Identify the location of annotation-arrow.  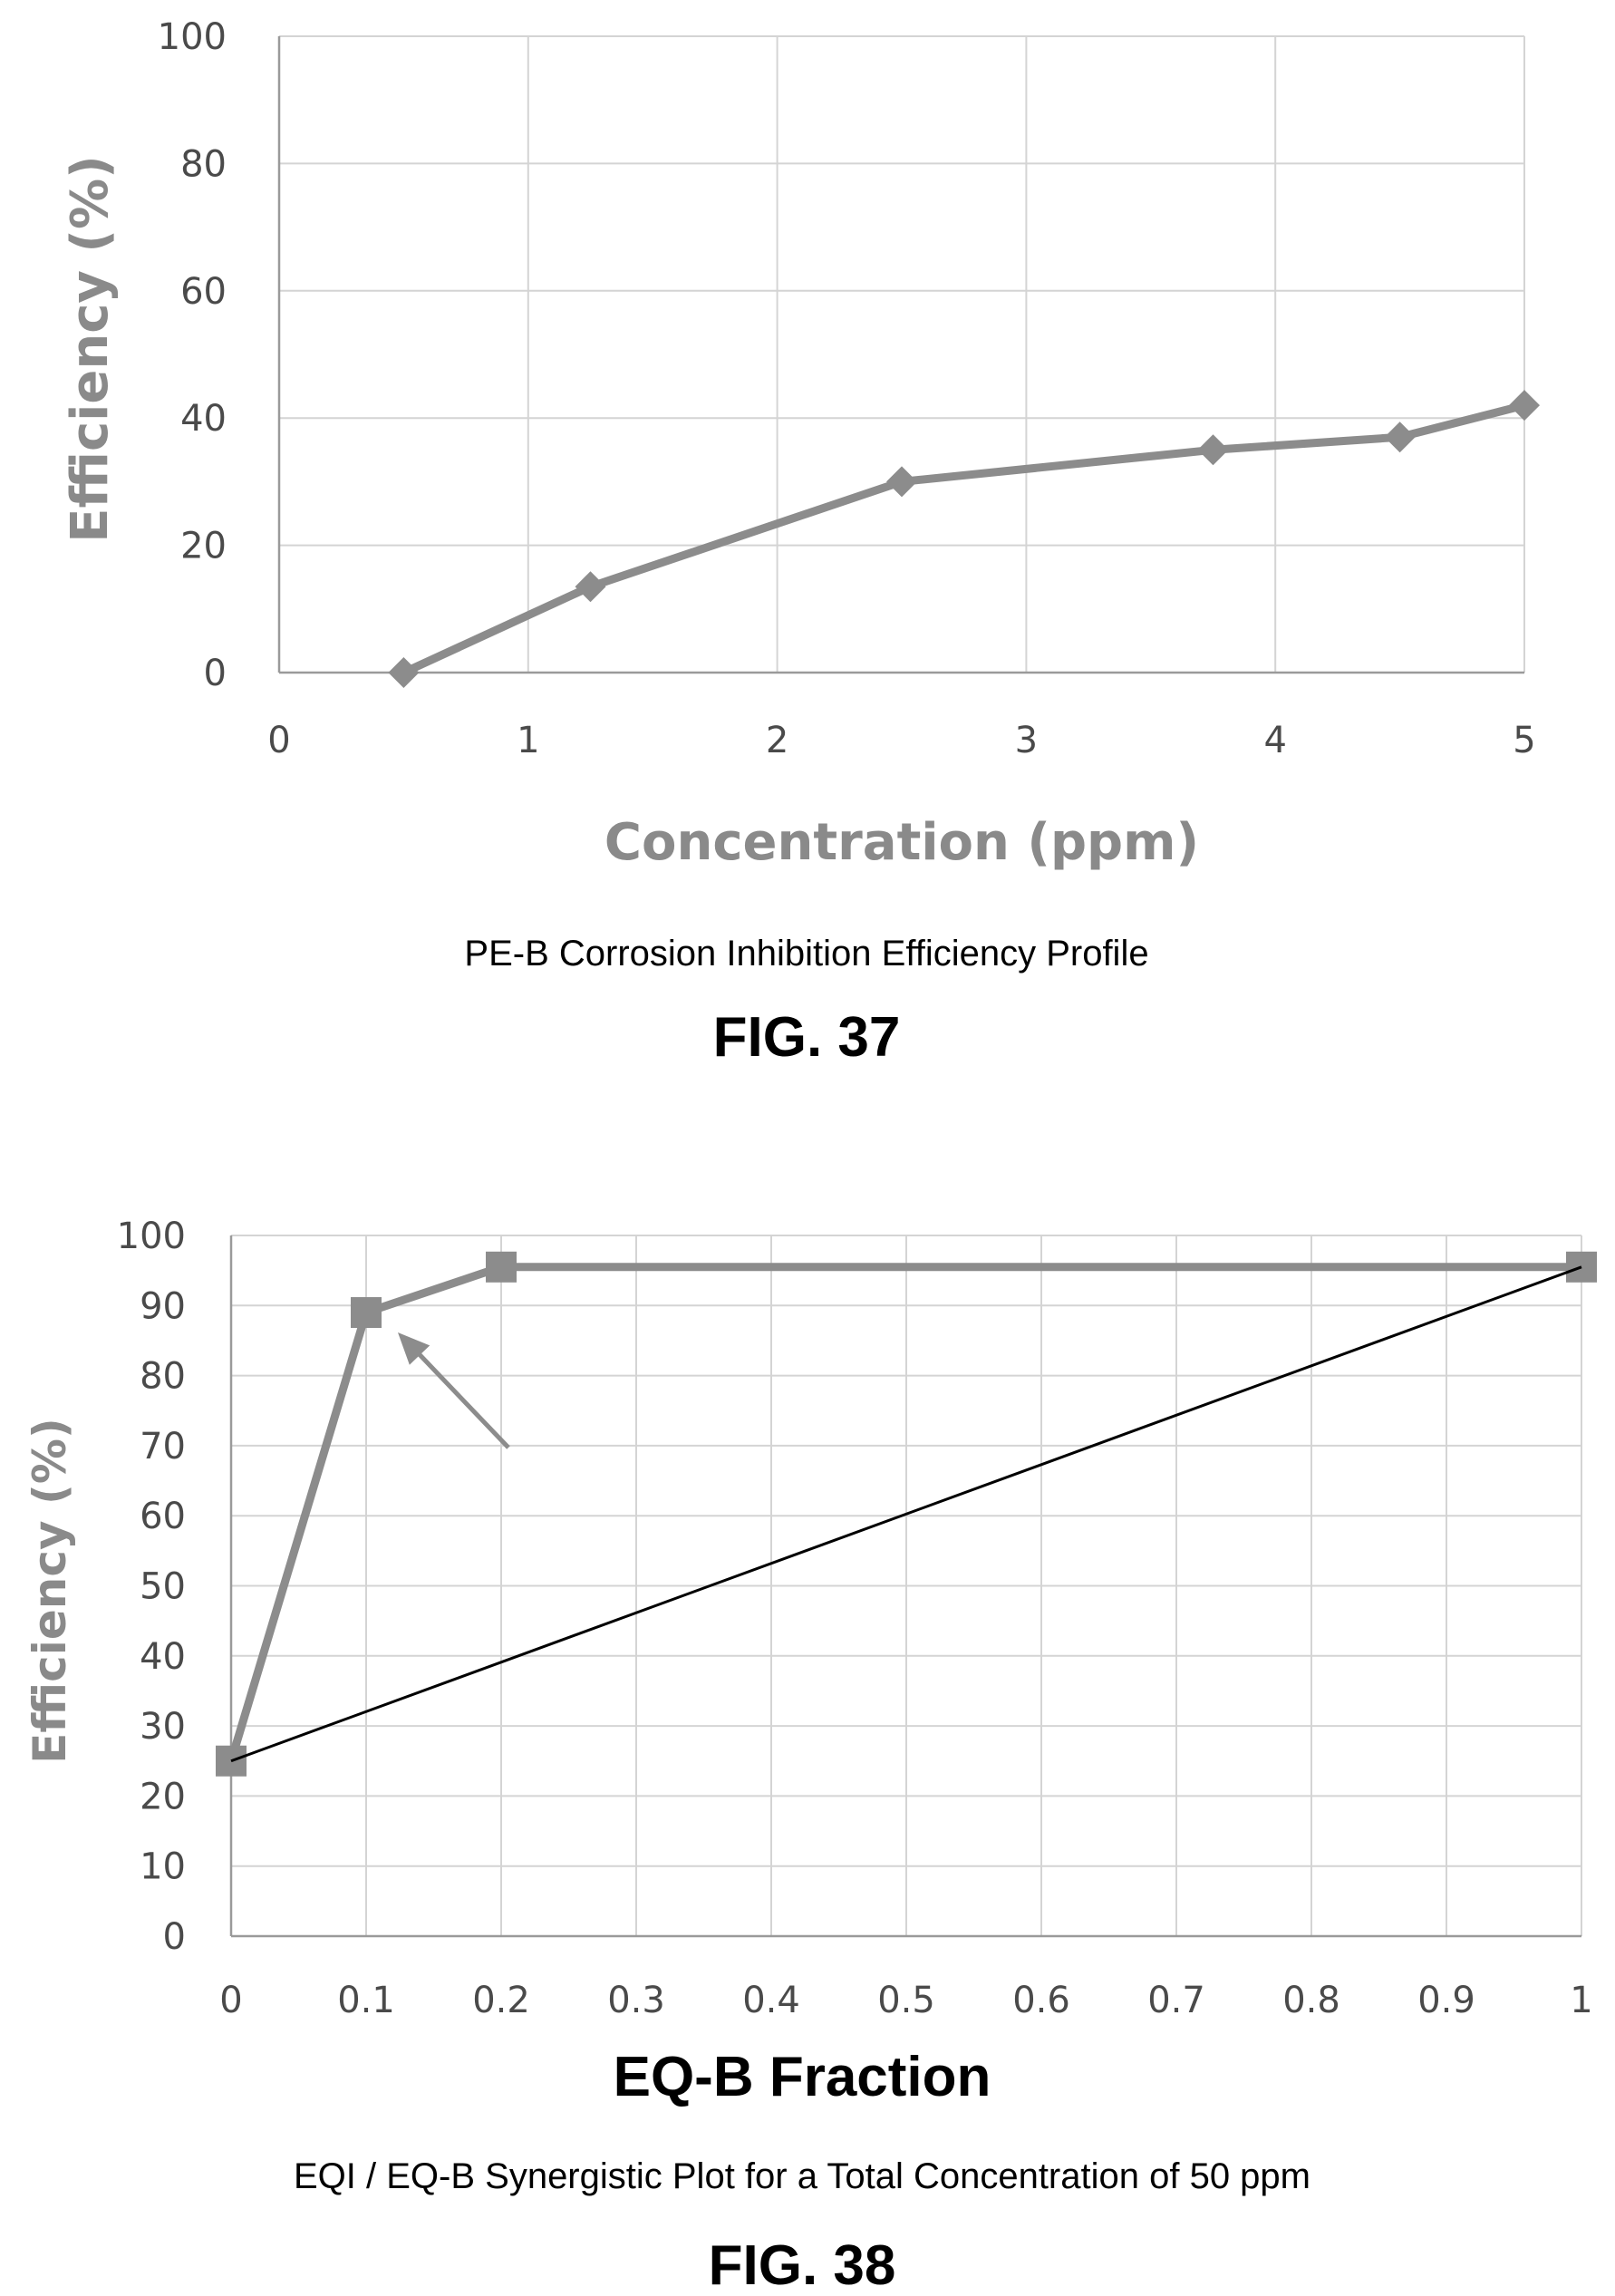
(454, 1390).